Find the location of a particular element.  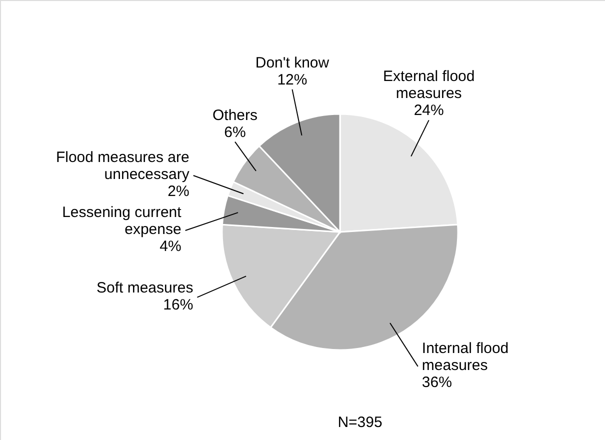

slice-label: External flood measures is located at coordinates (428, 85).